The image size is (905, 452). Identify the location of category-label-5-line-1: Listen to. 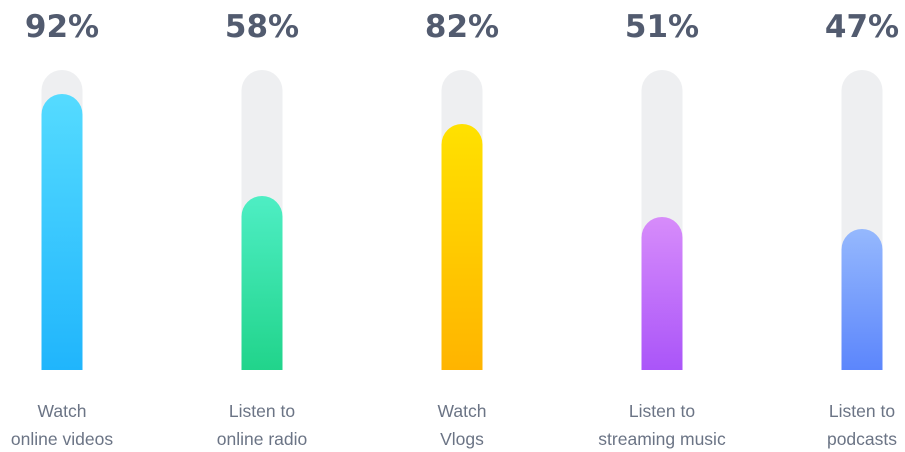
(862, 411).